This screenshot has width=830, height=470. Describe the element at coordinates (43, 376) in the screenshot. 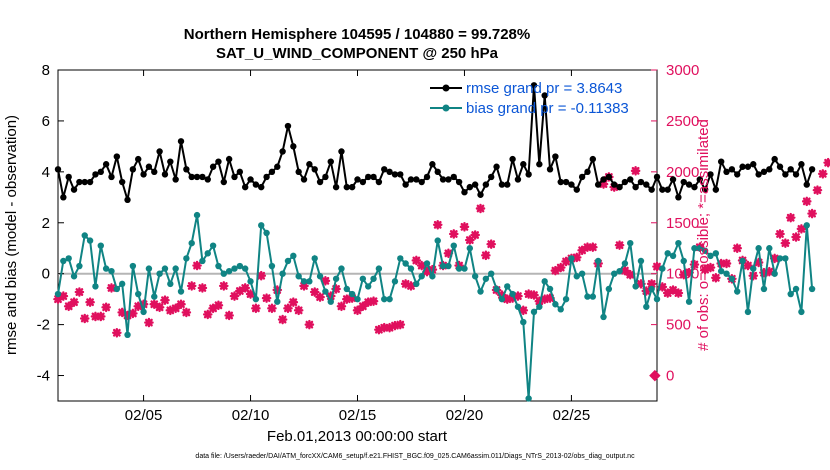

I see `left-y-tick-label: -4` at that location.